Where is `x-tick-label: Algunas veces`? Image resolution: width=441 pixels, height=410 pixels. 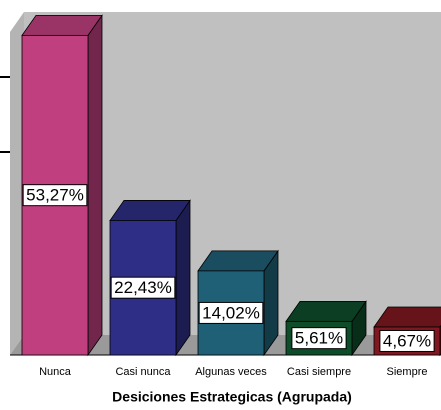 x-tick-label: Algunas veces is located at coordinates (231, 372).